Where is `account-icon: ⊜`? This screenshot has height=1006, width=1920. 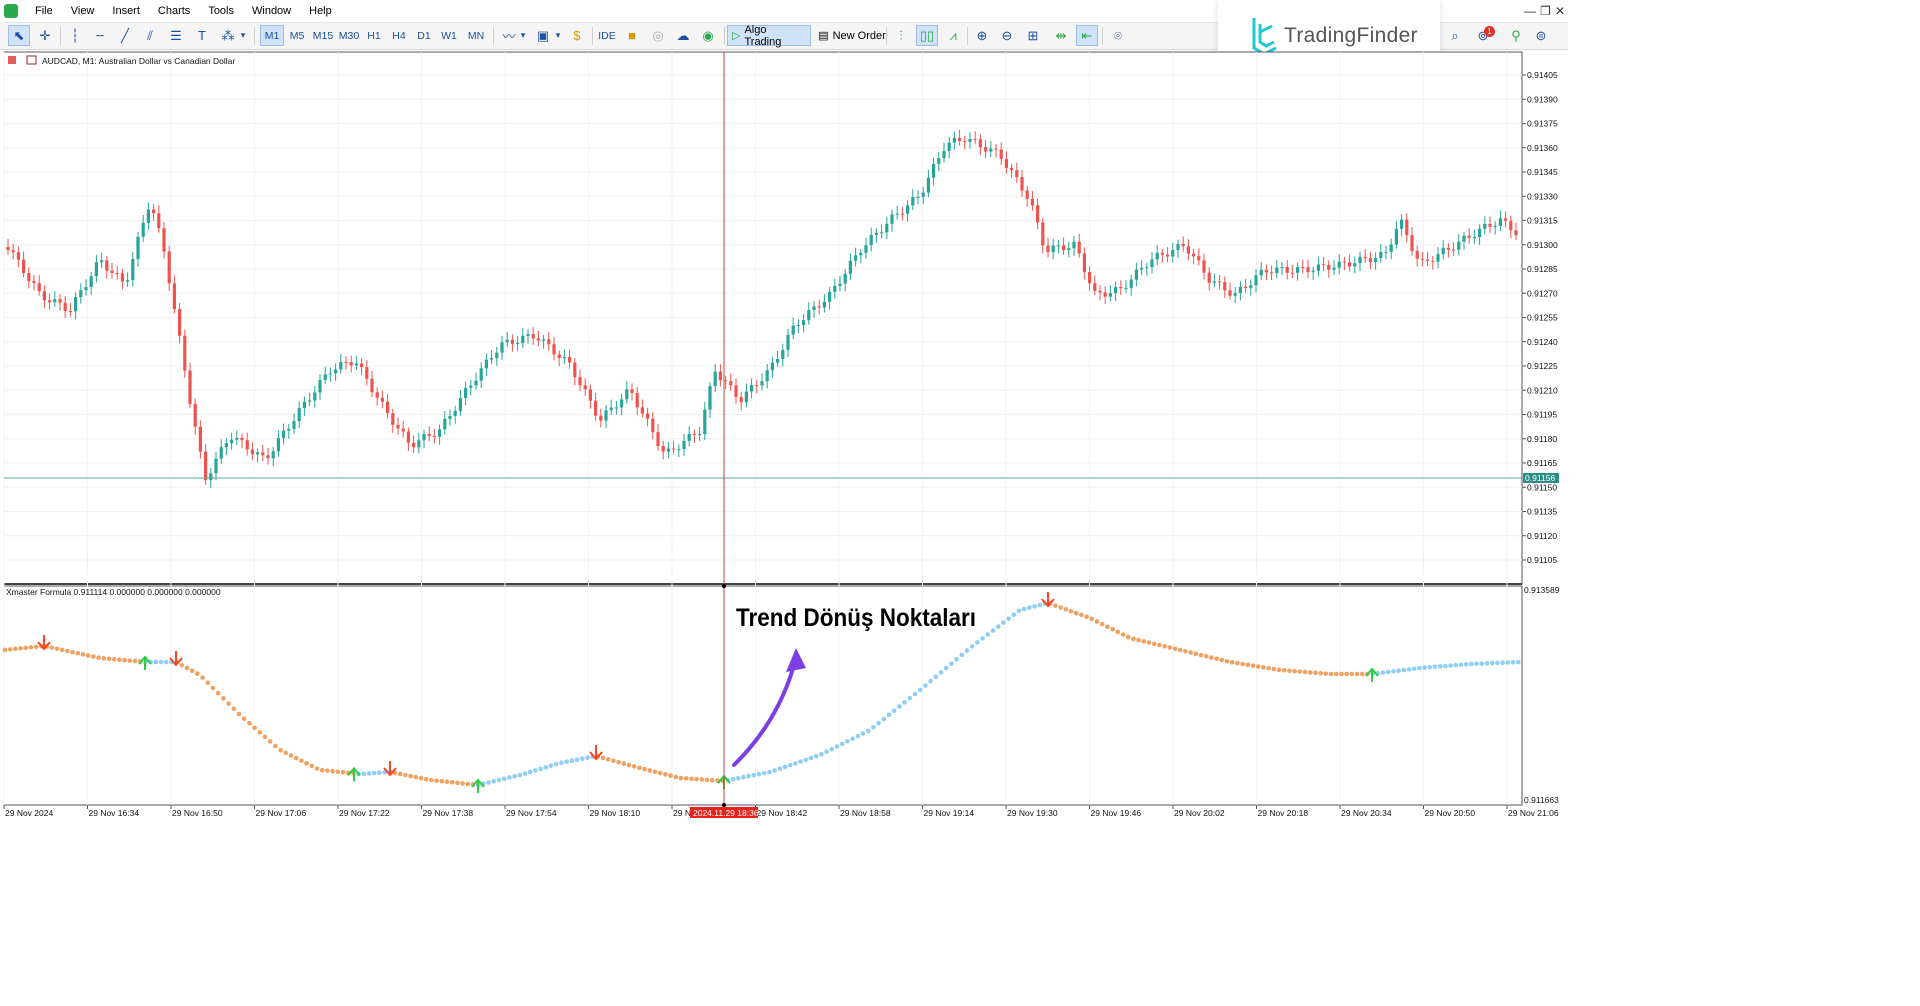 account-icon: ⊜ is located at coordinates (1541, 35).